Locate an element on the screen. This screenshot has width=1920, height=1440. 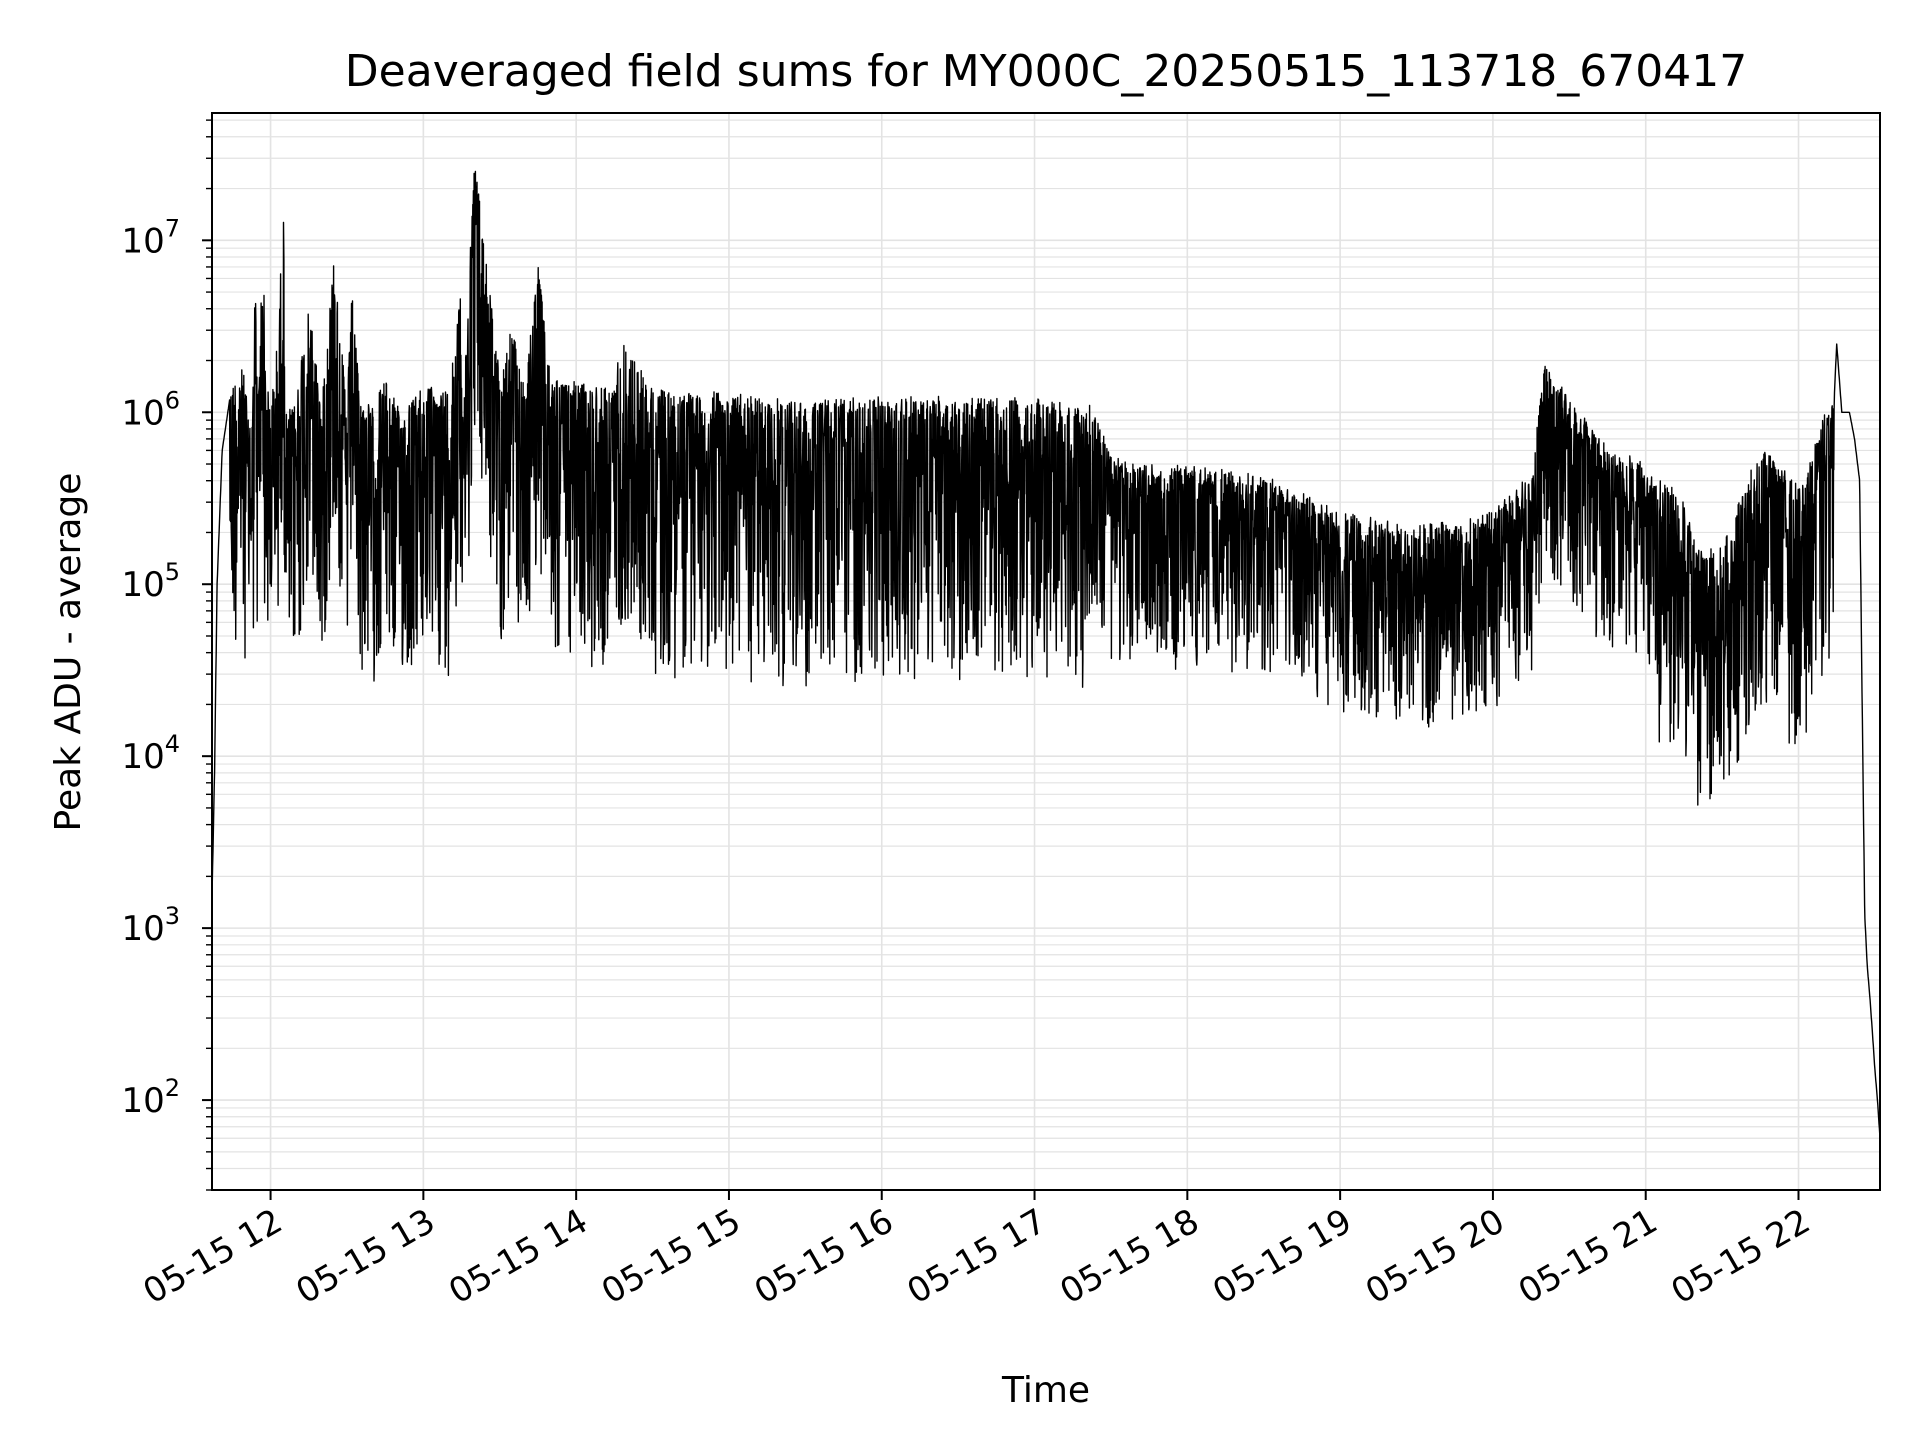
y-axis-title: Peak ADU - average is located at coordinates (68, 652).